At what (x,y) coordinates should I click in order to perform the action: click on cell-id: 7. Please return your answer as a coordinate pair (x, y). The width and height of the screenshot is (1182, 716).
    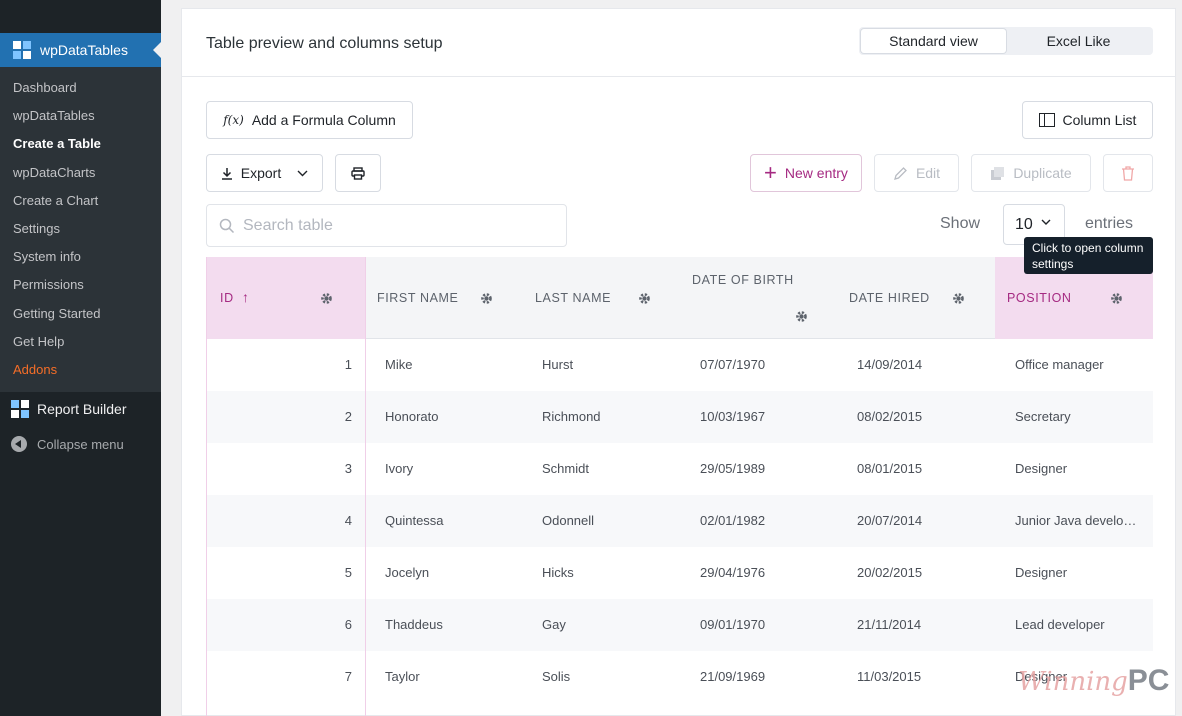
    Looking at the image, I should click on (348, 676).